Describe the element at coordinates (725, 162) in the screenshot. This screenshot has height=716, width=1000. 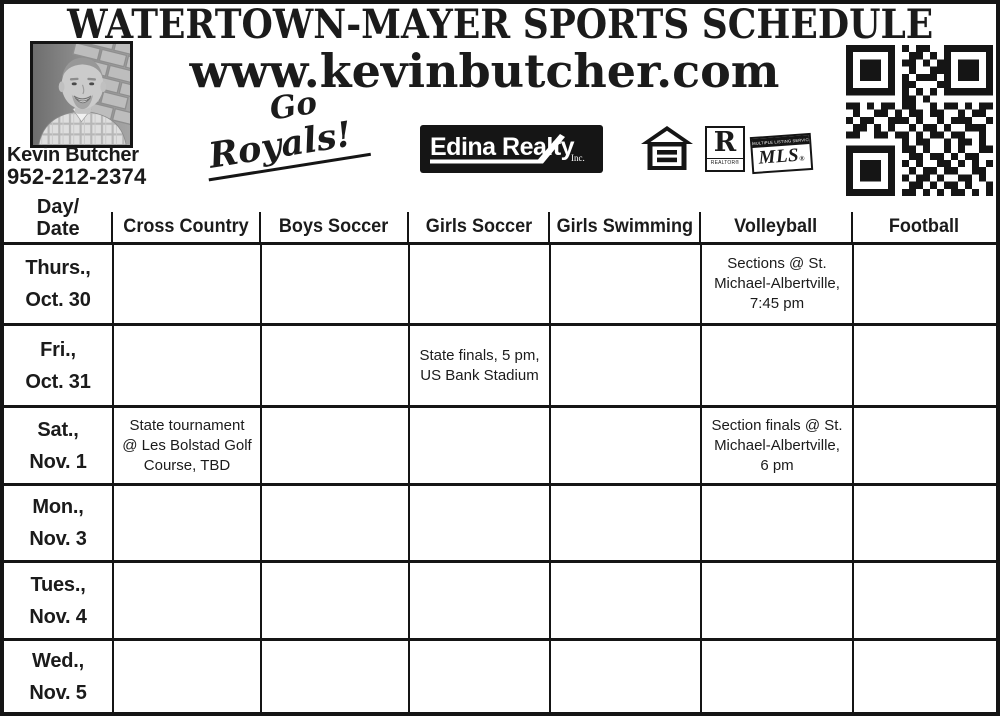
I see `realtor-label: REALTOR®` at that location.